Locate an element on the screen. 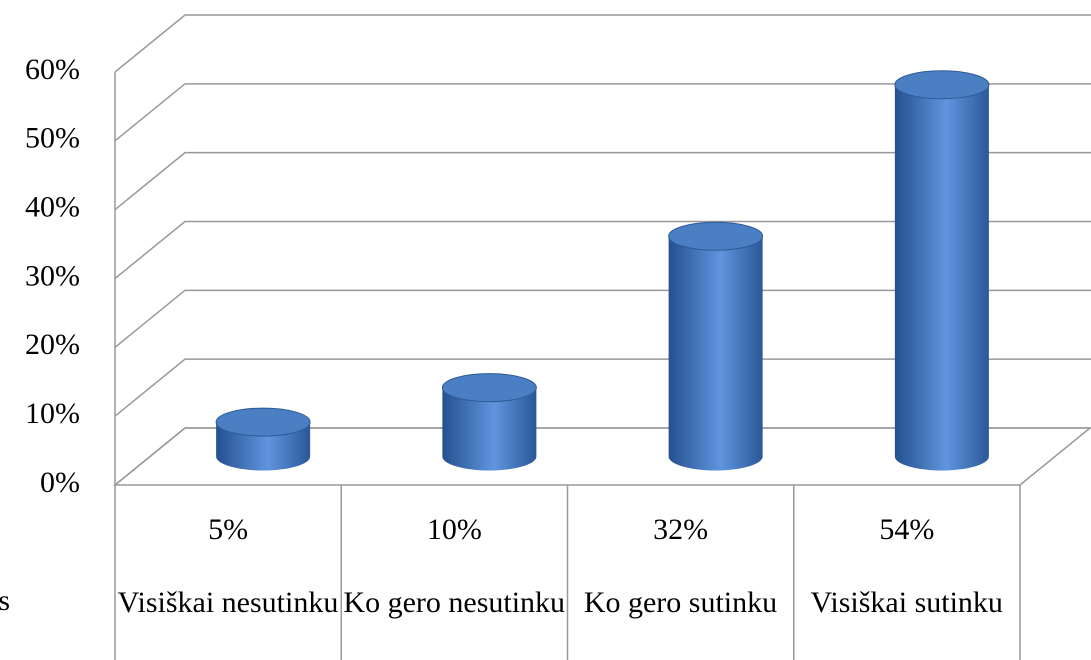 Image resolution: width=1091 pixels, height=660 pixels. value-label: 54% is located at coordinates (906, 529).